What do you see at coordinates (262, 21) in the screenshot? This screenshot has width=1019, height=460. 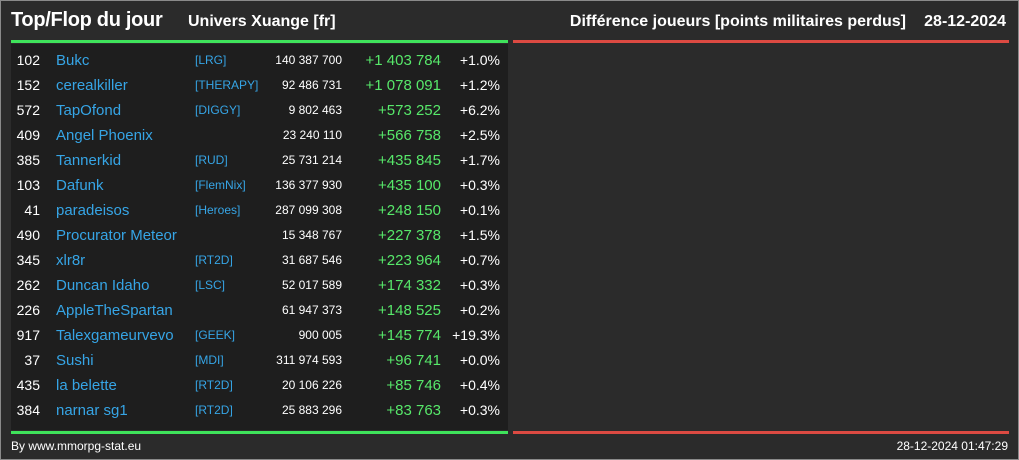 I see `universe-label: Univers Xuange [fr]` at bounding box center [262, 21].